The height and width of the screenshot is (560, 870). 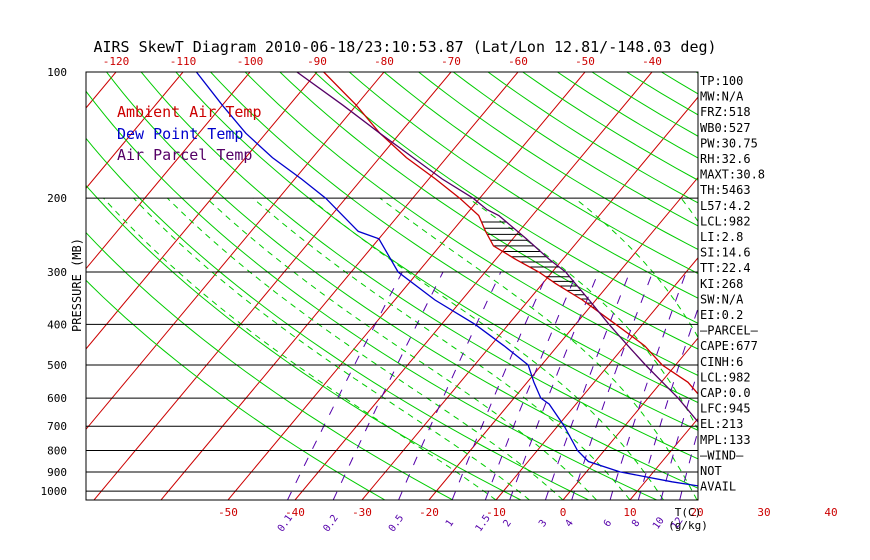 What do you see at coordinates (725, 112) in the screenshot?
I see `index-item: FRZ:518` at bounding box center [725, 112].